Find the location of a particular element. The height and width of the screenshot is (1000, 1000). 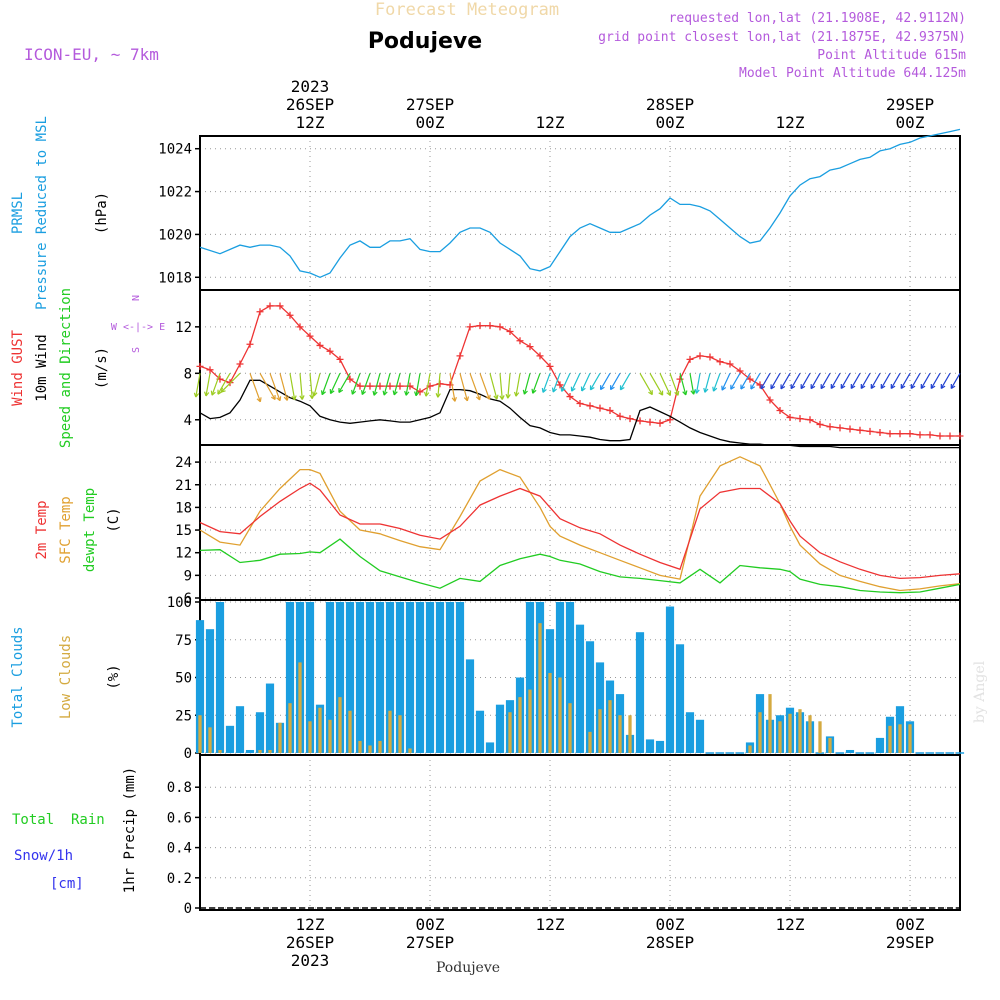

sfctemp-label: SFC Temp is located at coordinates (66, 529).